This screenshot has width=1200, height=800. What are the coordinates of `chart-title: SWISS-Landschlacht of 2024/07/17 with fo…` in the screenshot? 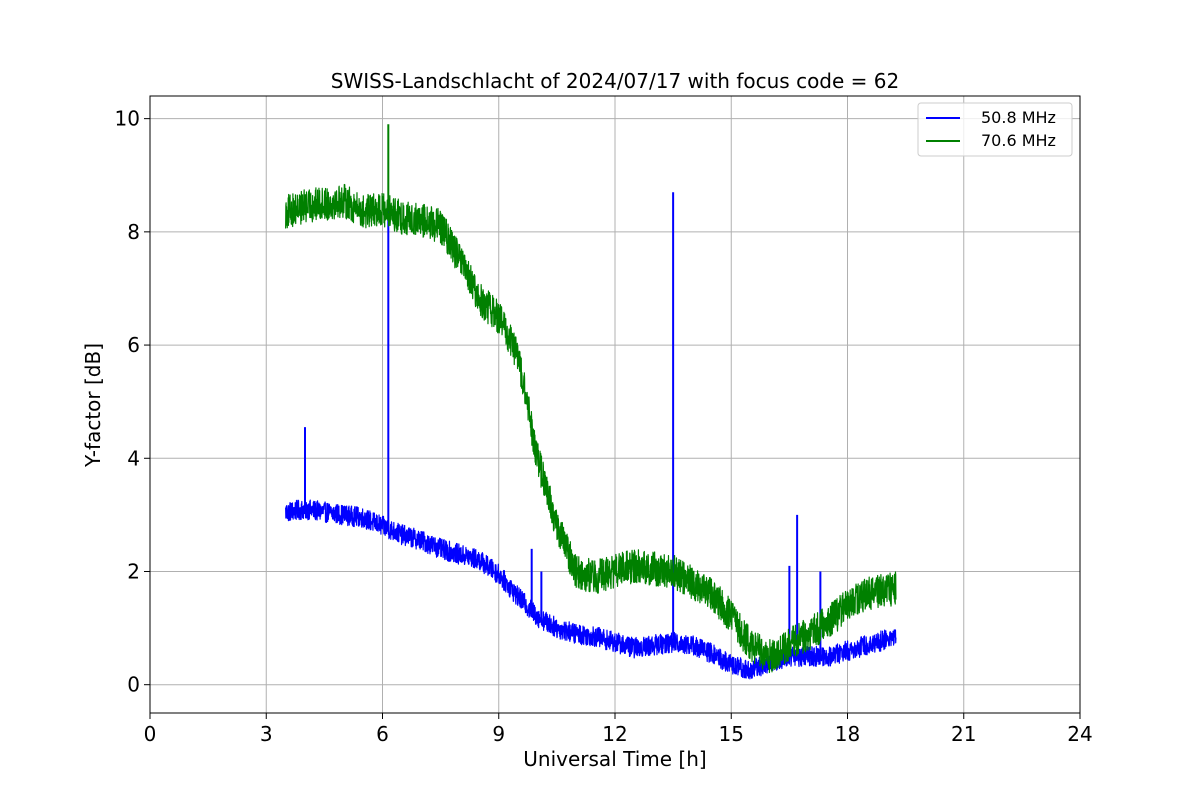 It's located at (615, 81).